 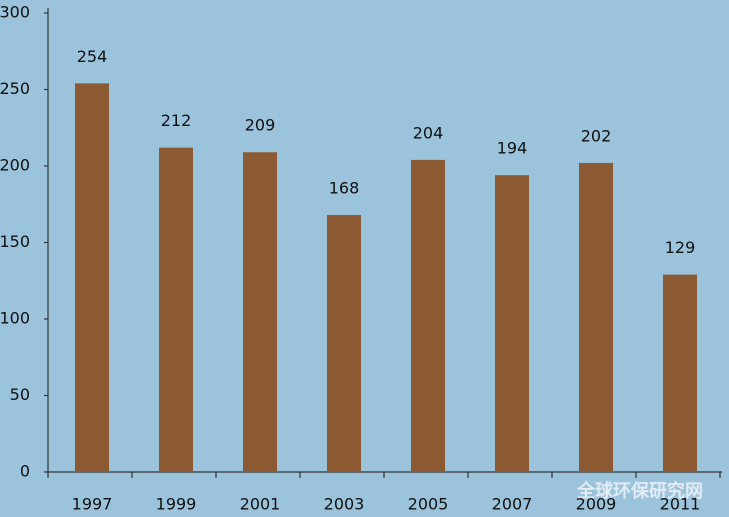 I want to click on value-label: 254, so click(x=92, y=56).